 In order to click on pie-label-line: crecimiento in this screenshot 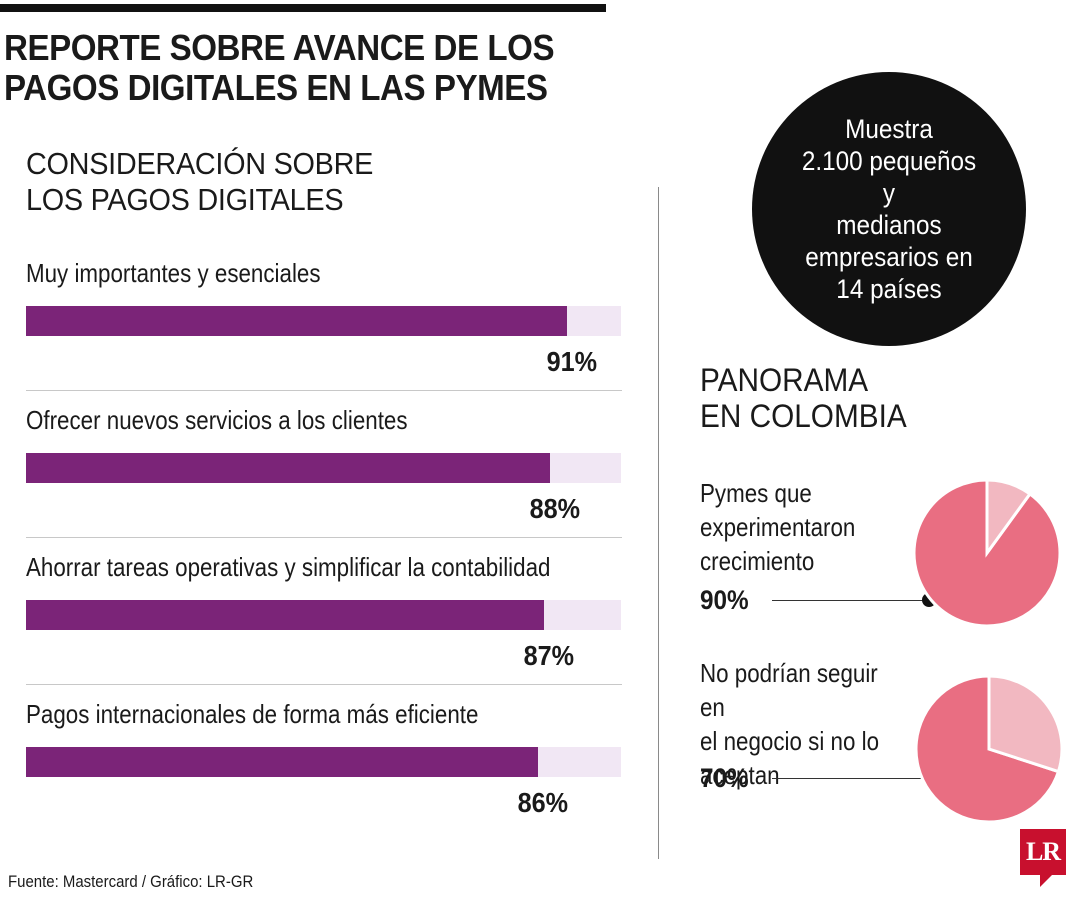, I will do `click(757, 561)`.